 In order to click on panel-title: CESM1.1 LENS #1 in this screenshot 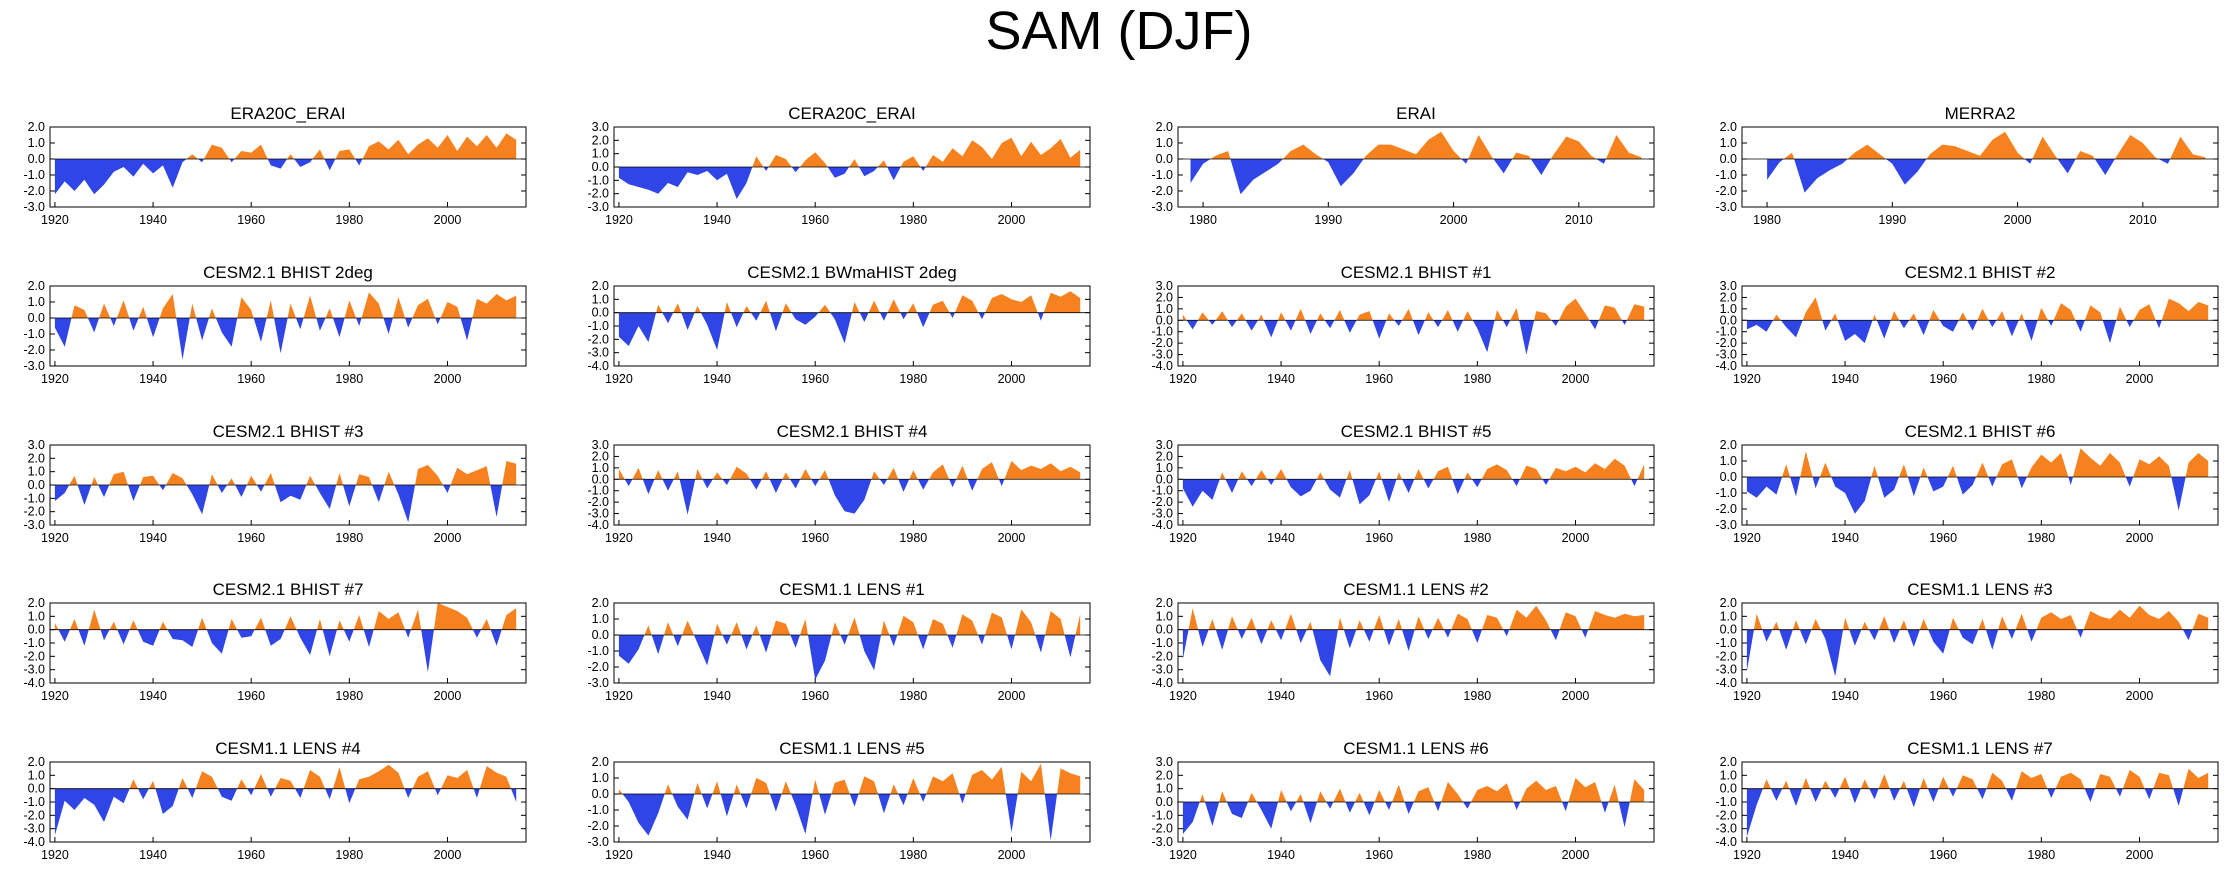, I will do `click(852, 589)`.